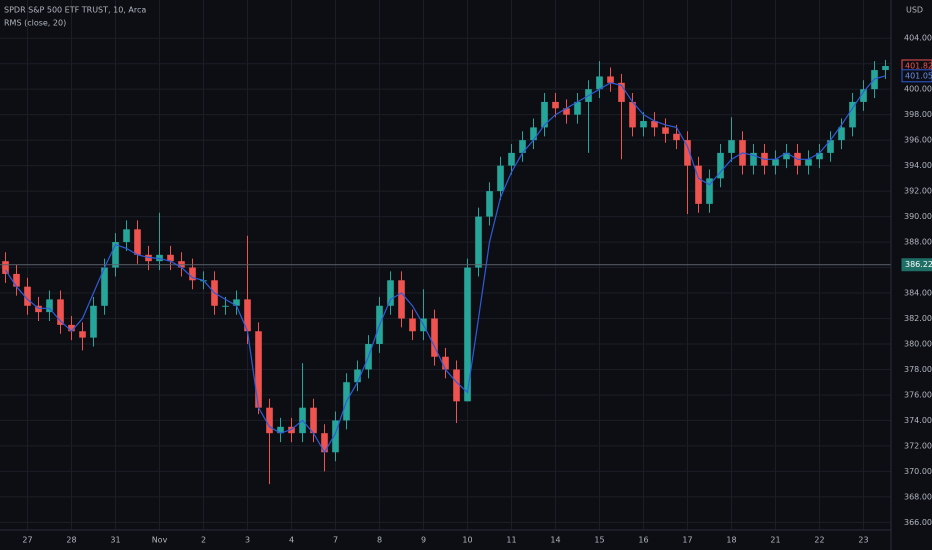  Describe the element at coordinates (511, 540) in the screenshot. I see `x-tick-label: 11` at that location.